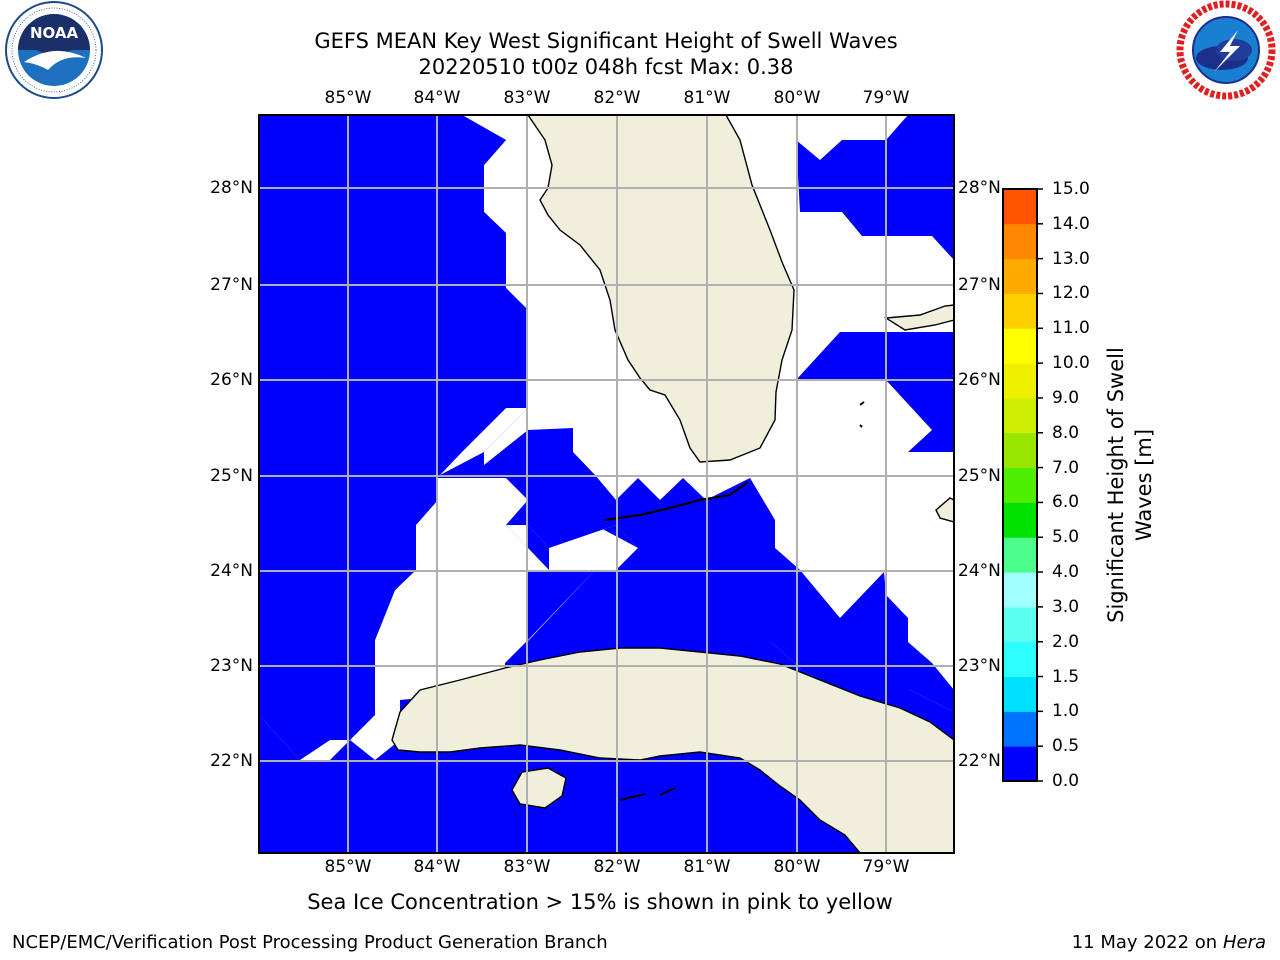 This screenshot has width=1280, height=960. What do you see at coordinates (1071, 293) in the screenshot?
I see `colorbar-tick-label: 12.0` at bounding box center [1071, 293].